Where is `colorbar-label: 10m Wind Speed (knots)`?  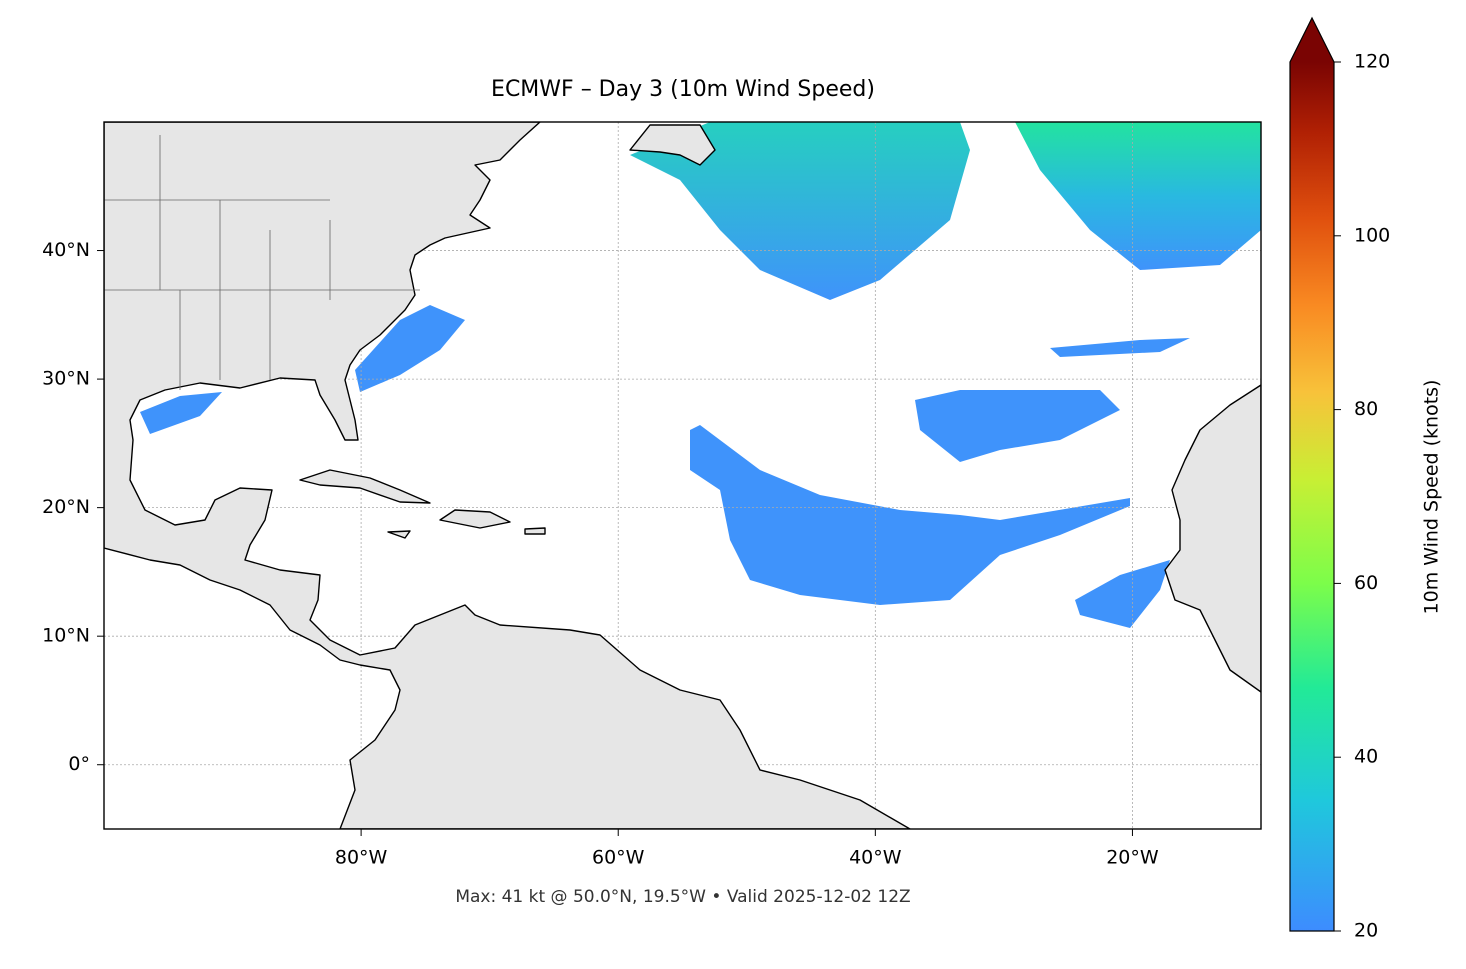 colorbar-label: 10m Wind Speed (knots) is located at coordinates (1432, 497).